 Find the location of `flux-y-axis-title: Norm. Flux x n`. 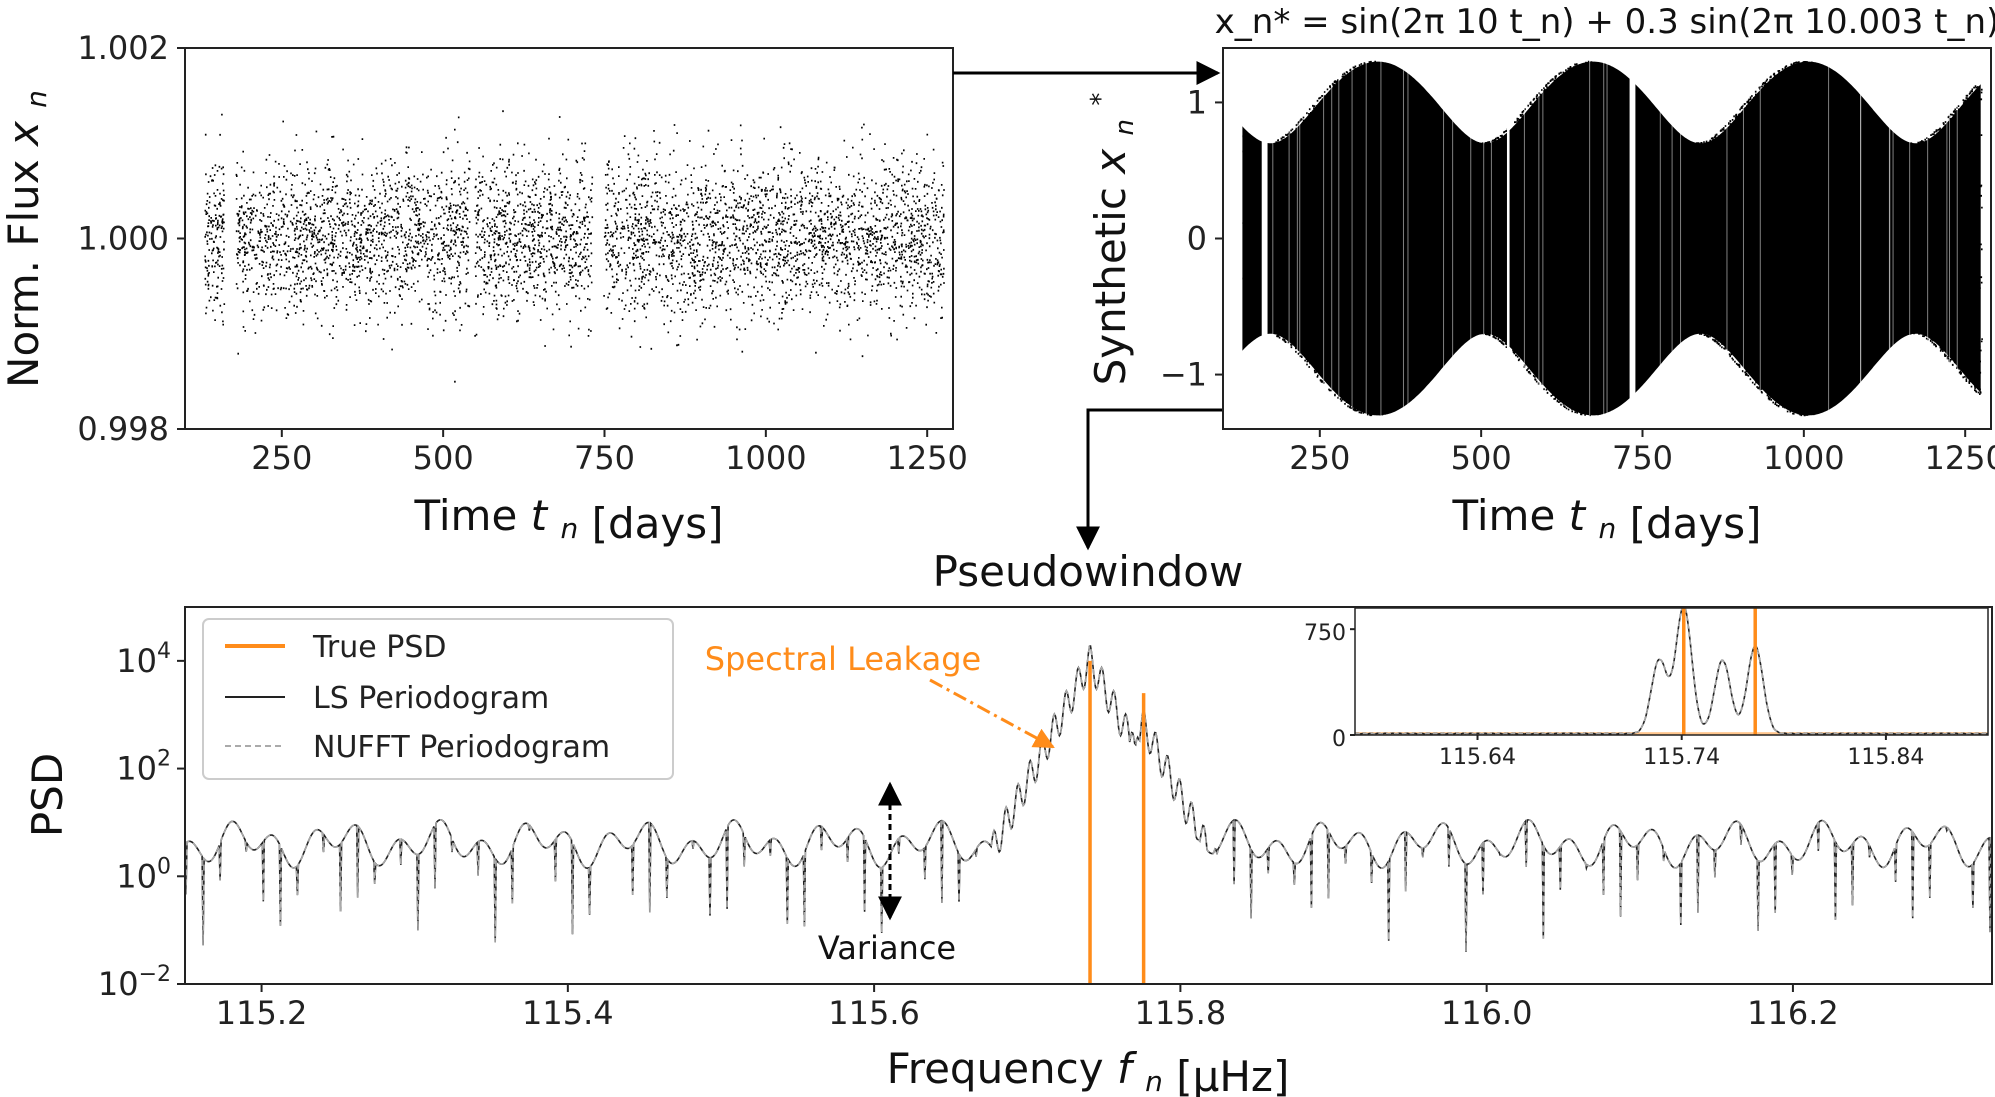

flux-y-axis-title: Norm. Flux x n is located at coordinates (26, 239).